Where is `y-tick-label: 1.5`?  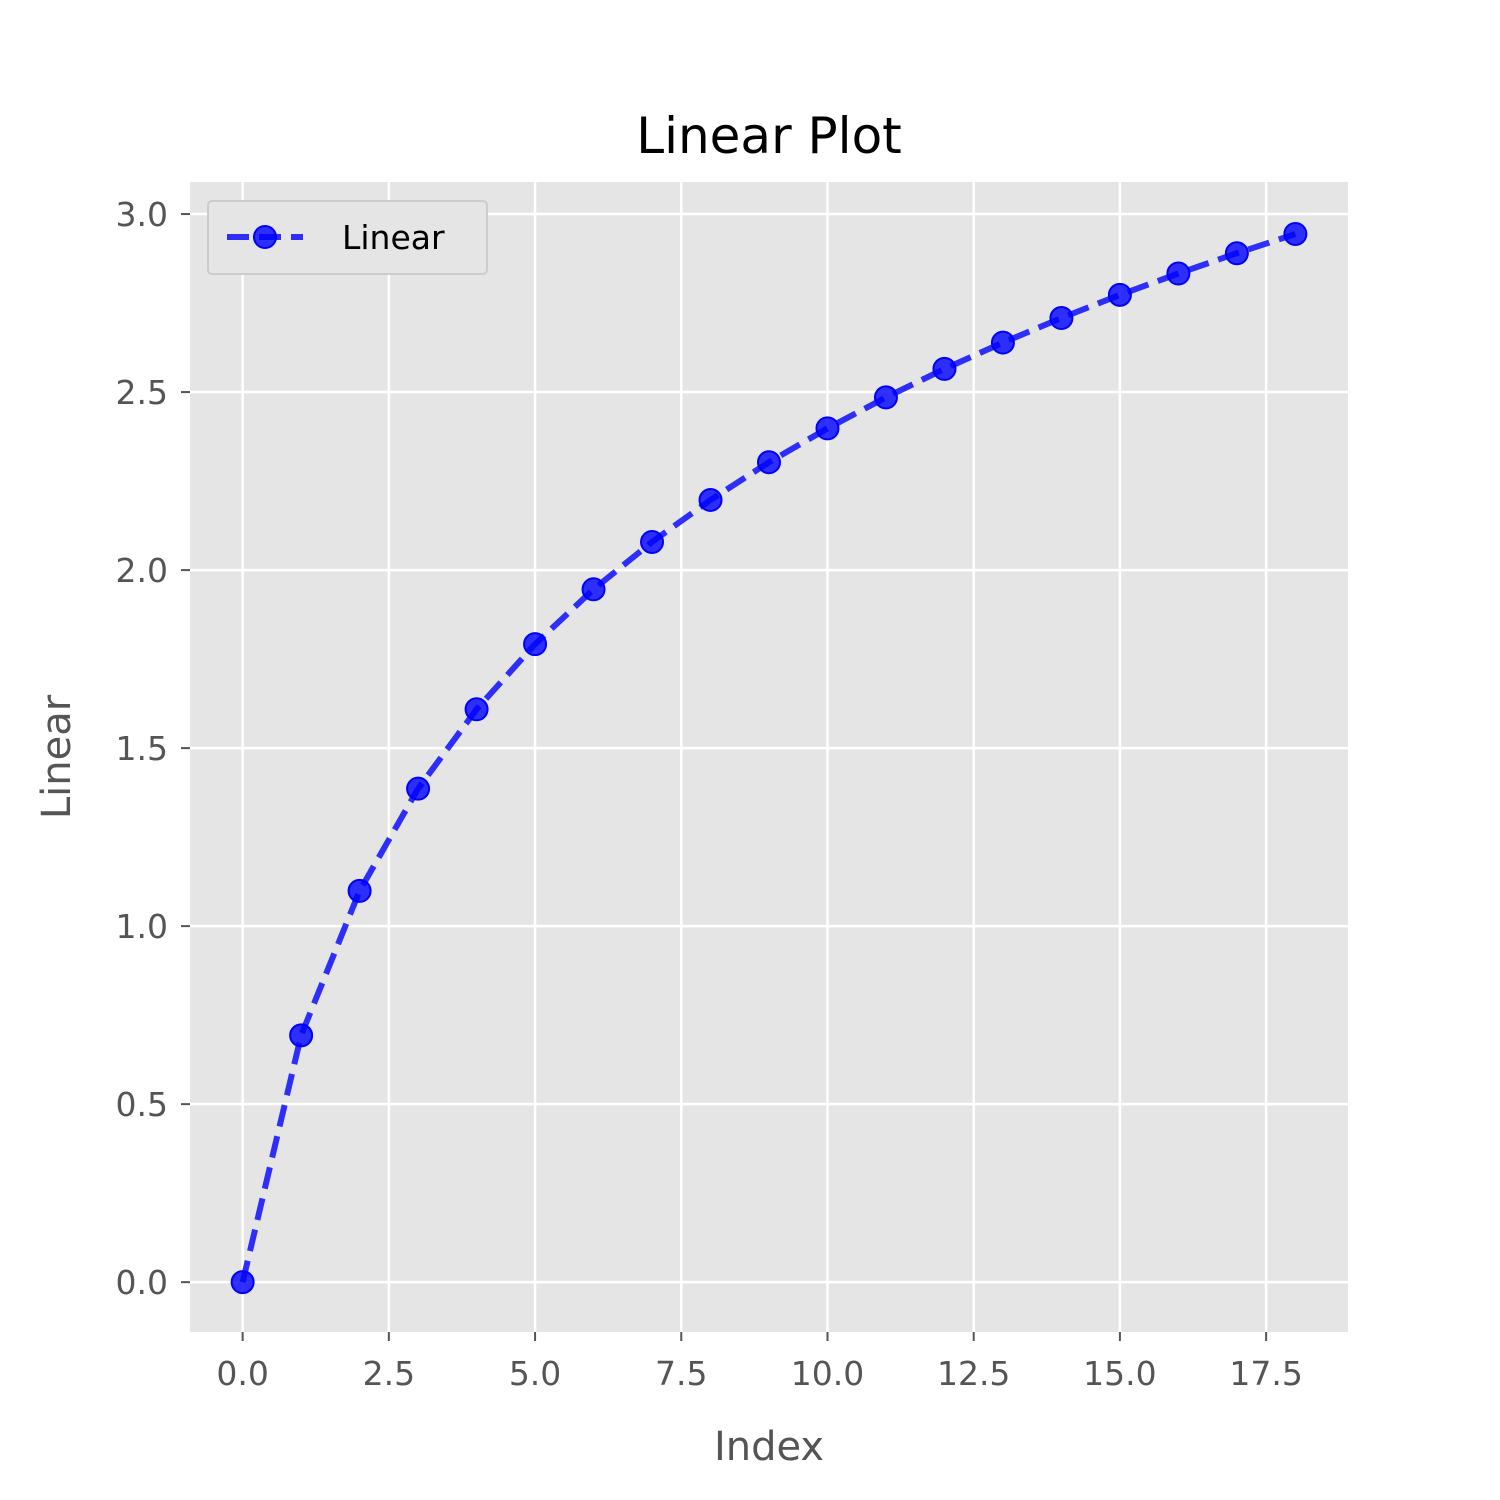 y-tick-label: 1.5 is located at coordinates (142, 748).